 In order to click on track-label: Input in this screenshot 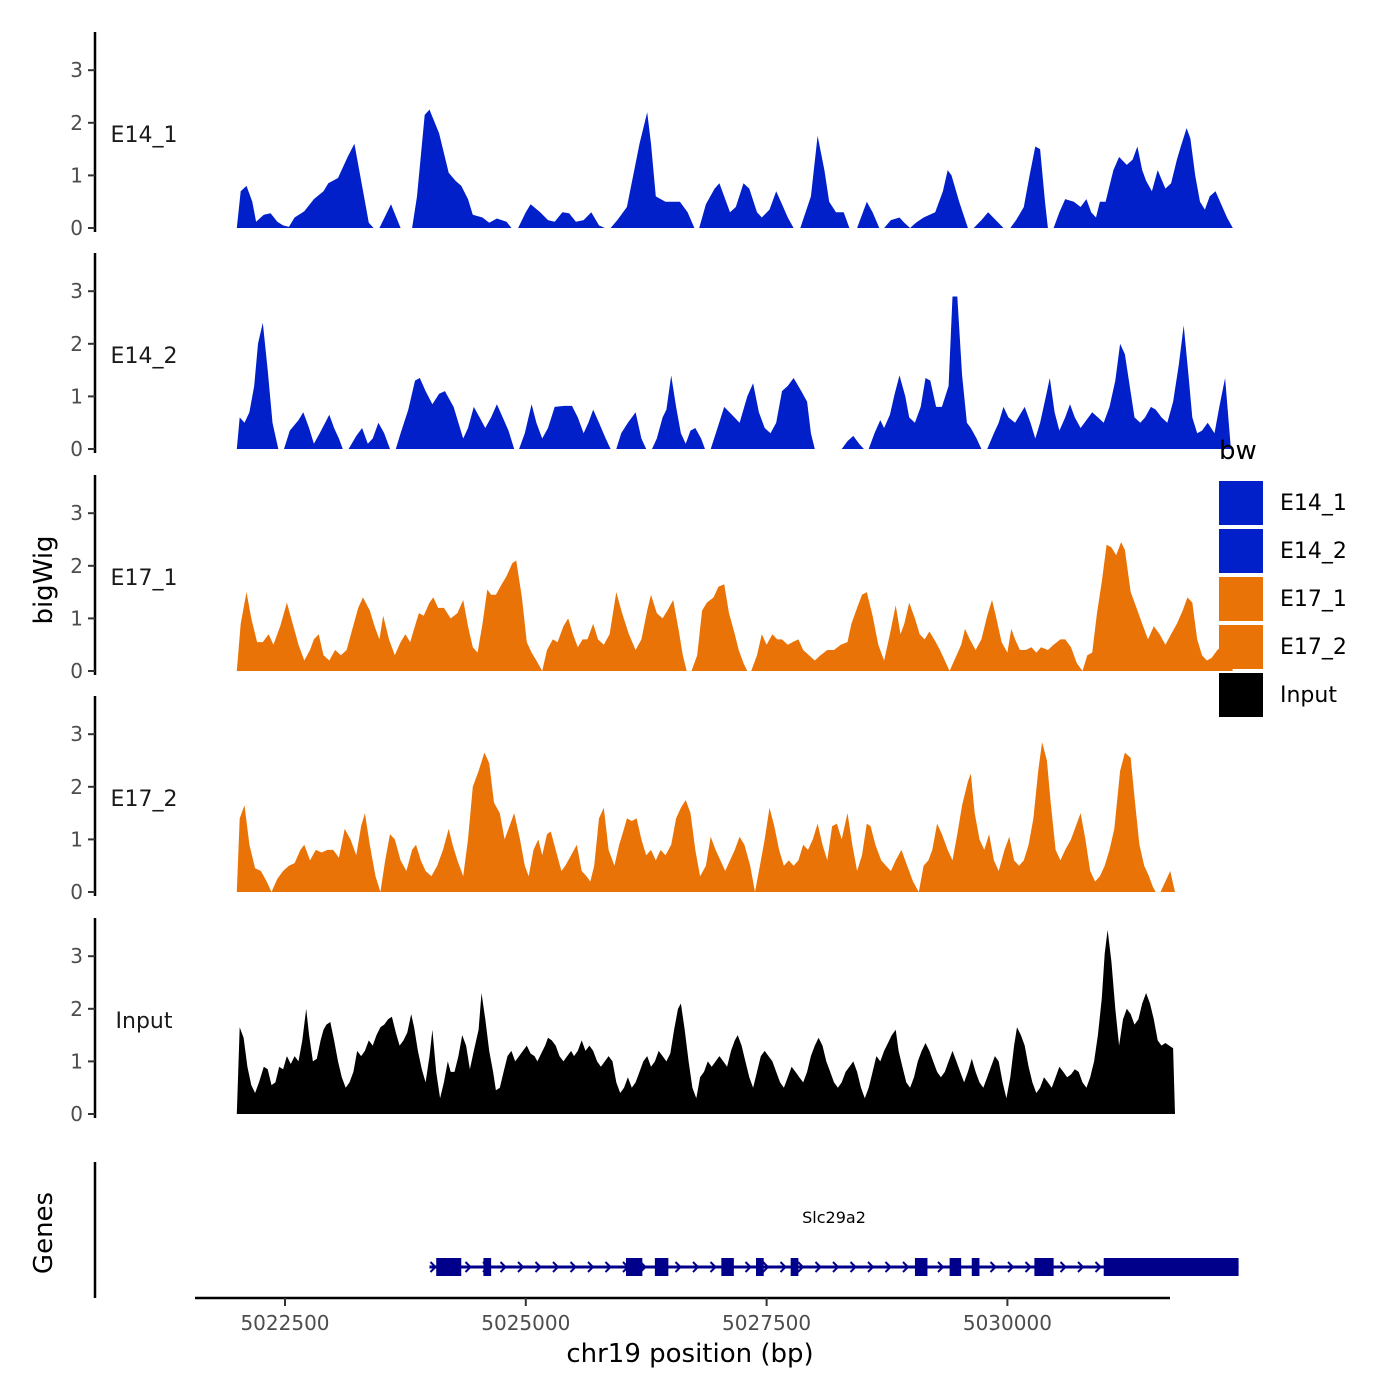, I will do `click(144, 1021)`.